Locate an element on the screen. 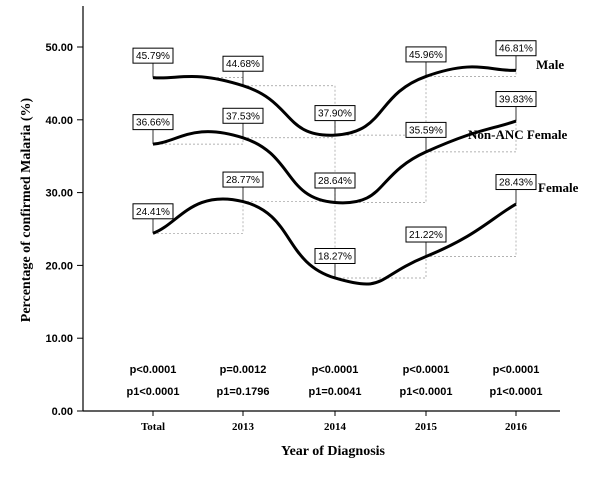  data-label: 39.83% is located at coordinates (516, 100).